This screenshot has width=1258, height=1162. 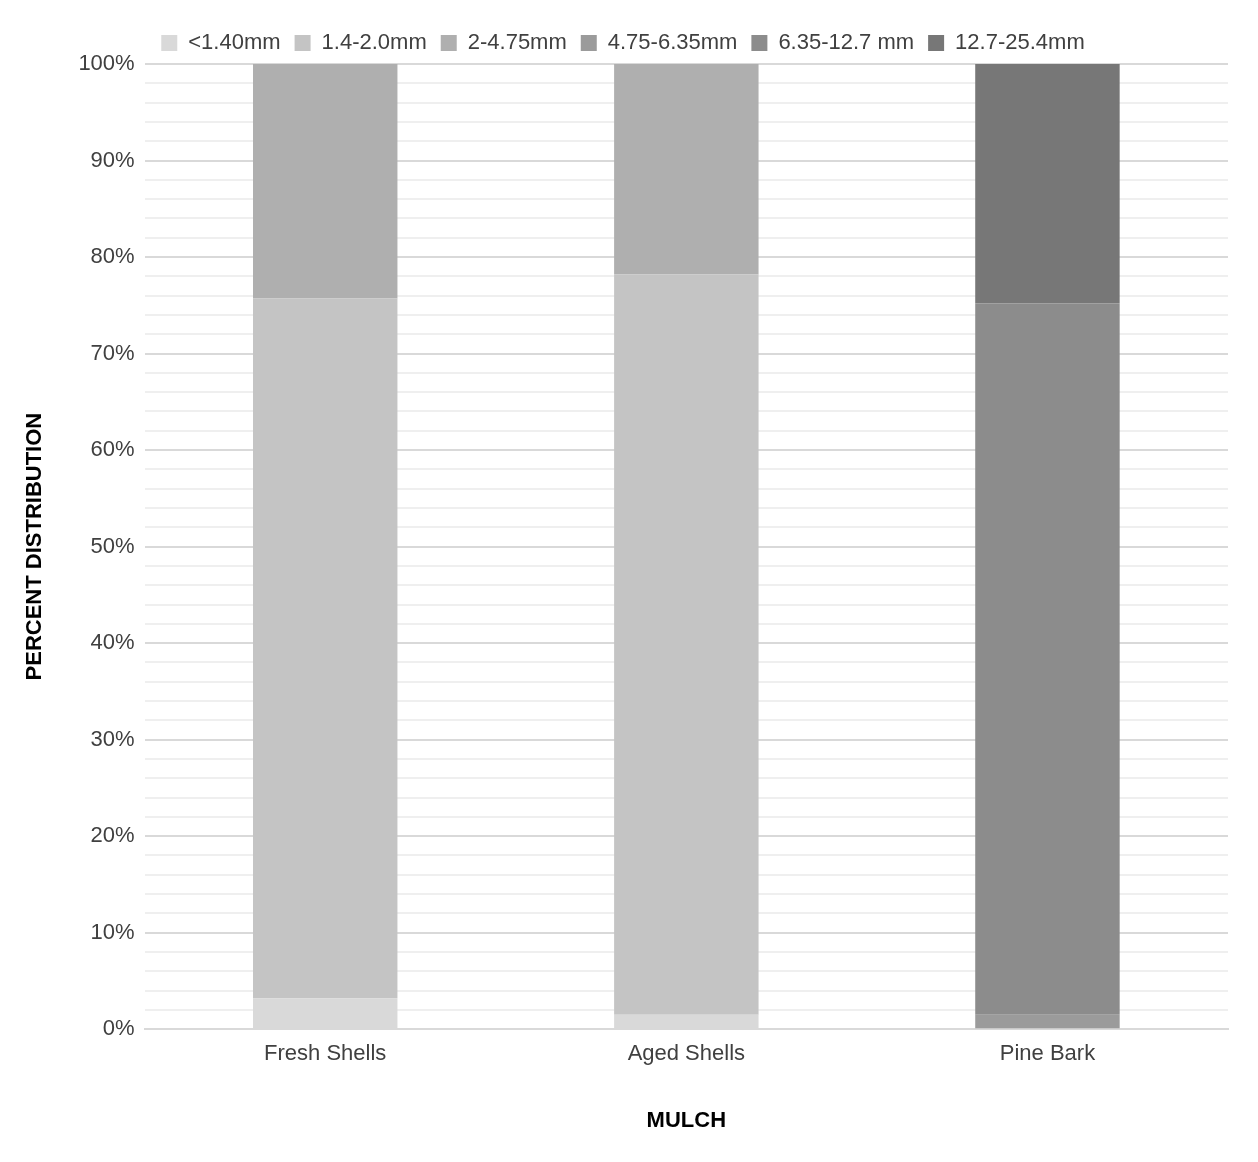 I want to click on y-tick-label: 100%, so click(x=106, y=63).